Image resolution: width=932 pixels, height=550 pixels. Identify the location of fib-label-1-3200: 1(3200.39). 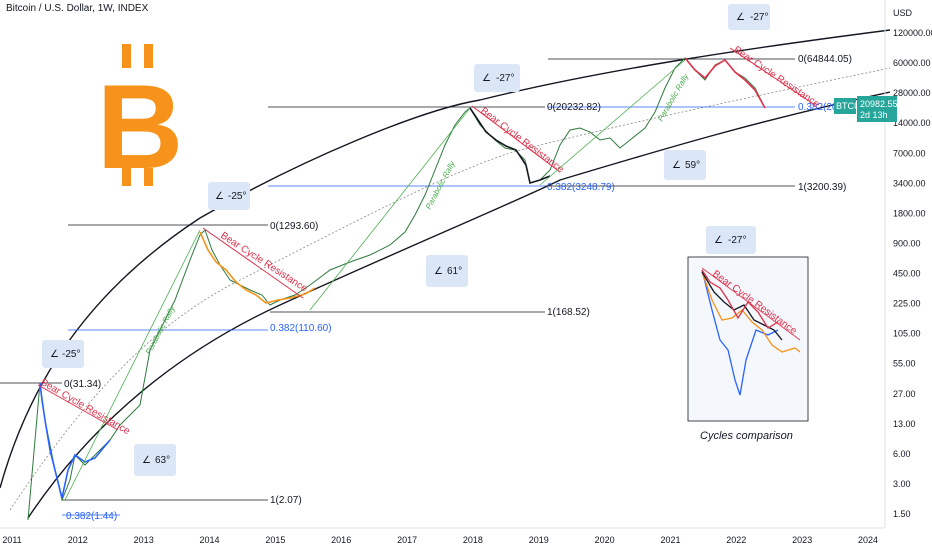
(822, 187).